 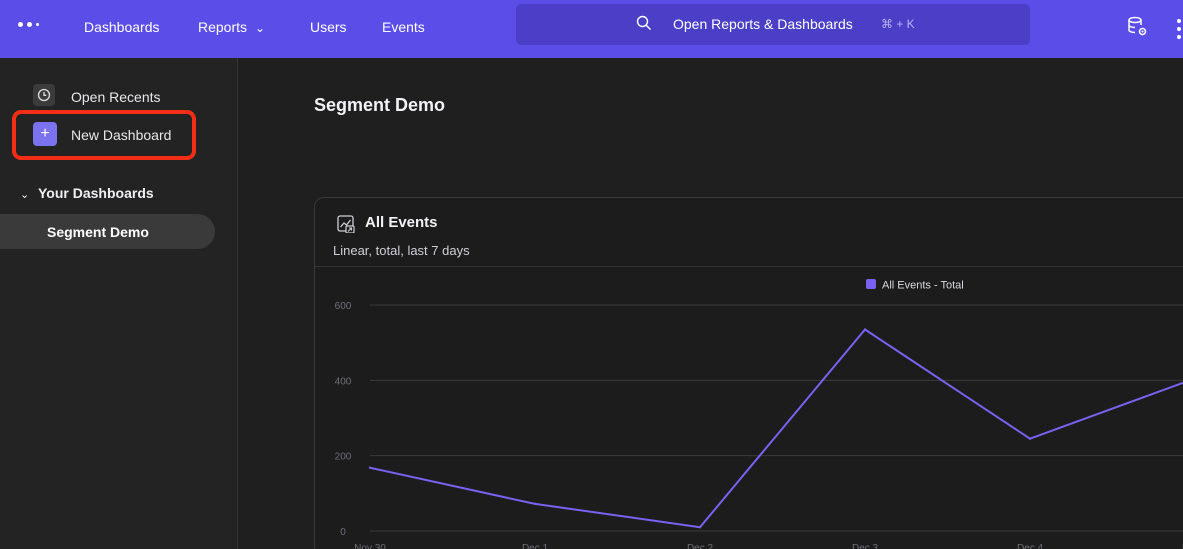 What do you see at coordinates (370, 546) in the screenshot?
I see `x-tick-label: Nov 30` at bounding box center [370, 546].